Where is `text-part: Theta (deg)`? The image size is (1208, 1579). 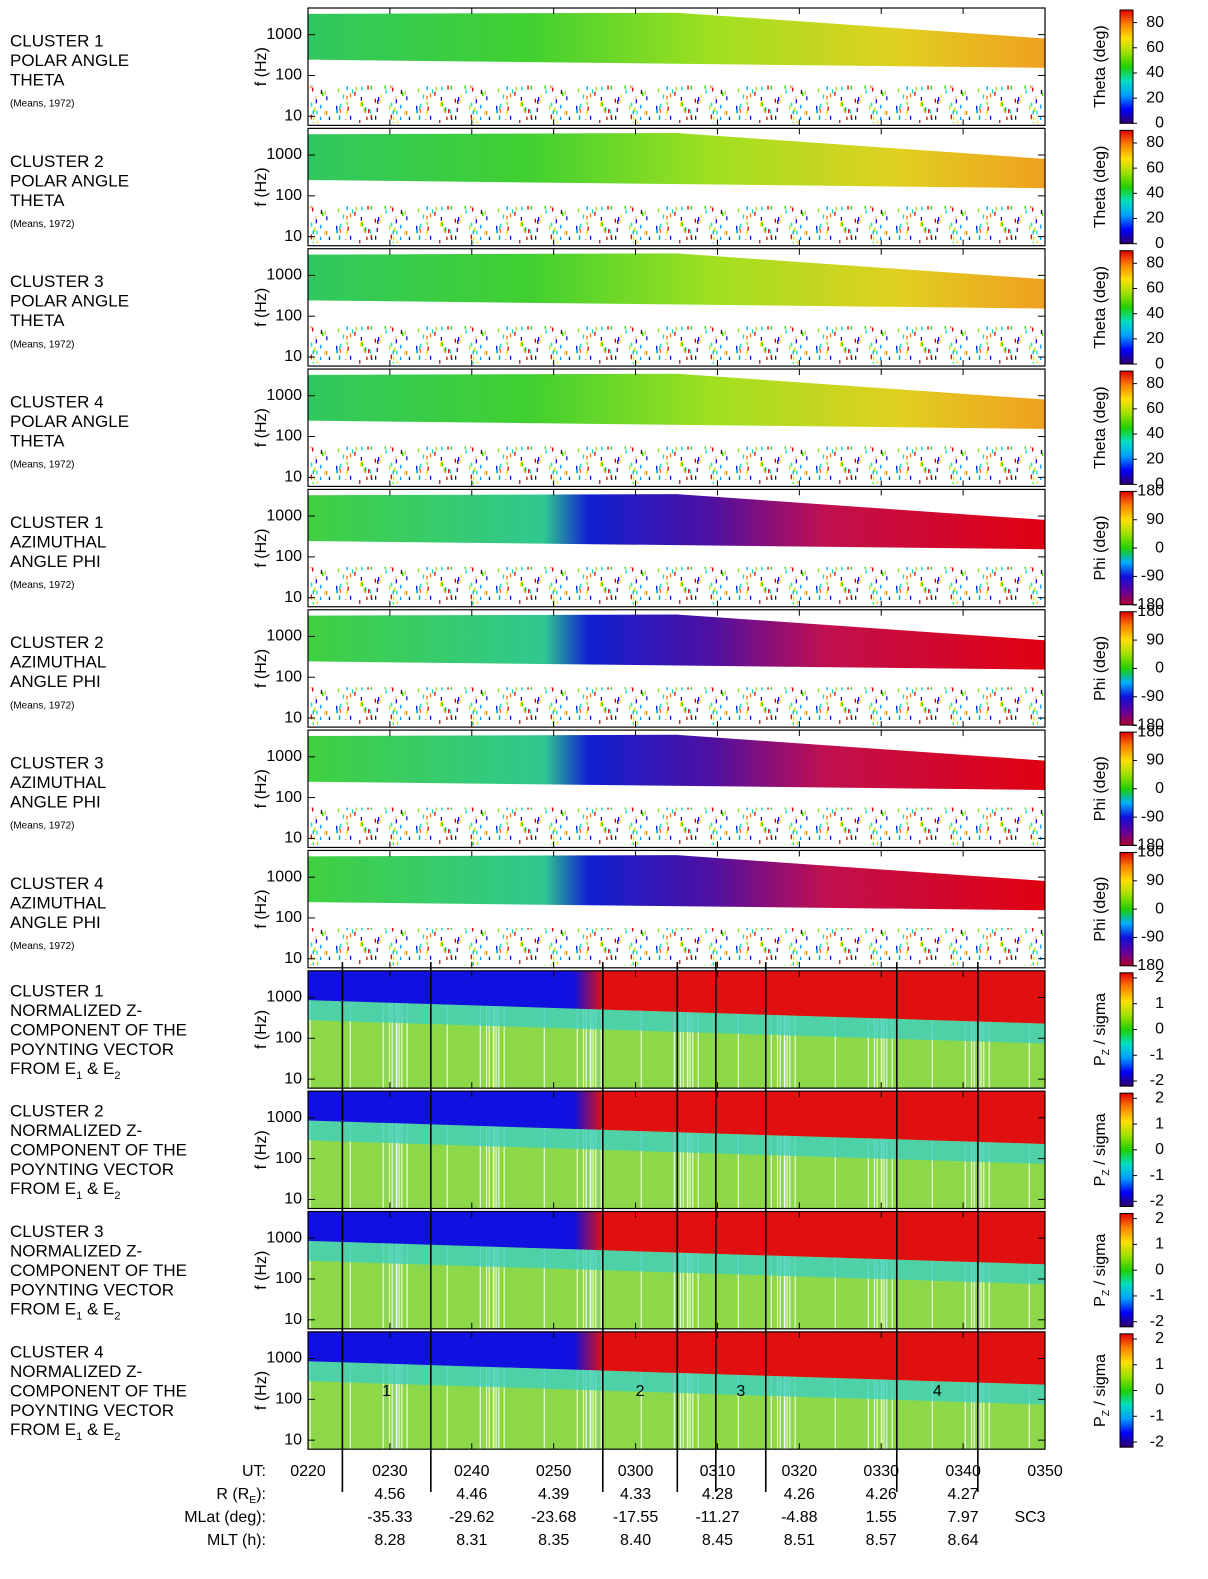
text-part: Theta (deg) is located at coordinates (1100, 66).